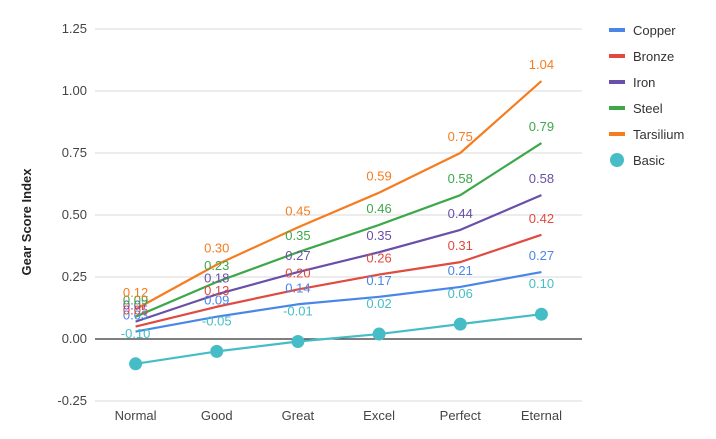 This screenshot has width=716, height=439. What do you see at coordinates (653, 56) in the screenshot?
I see `legend-label-bronze: Bronze` at bounding box center [653, 56].